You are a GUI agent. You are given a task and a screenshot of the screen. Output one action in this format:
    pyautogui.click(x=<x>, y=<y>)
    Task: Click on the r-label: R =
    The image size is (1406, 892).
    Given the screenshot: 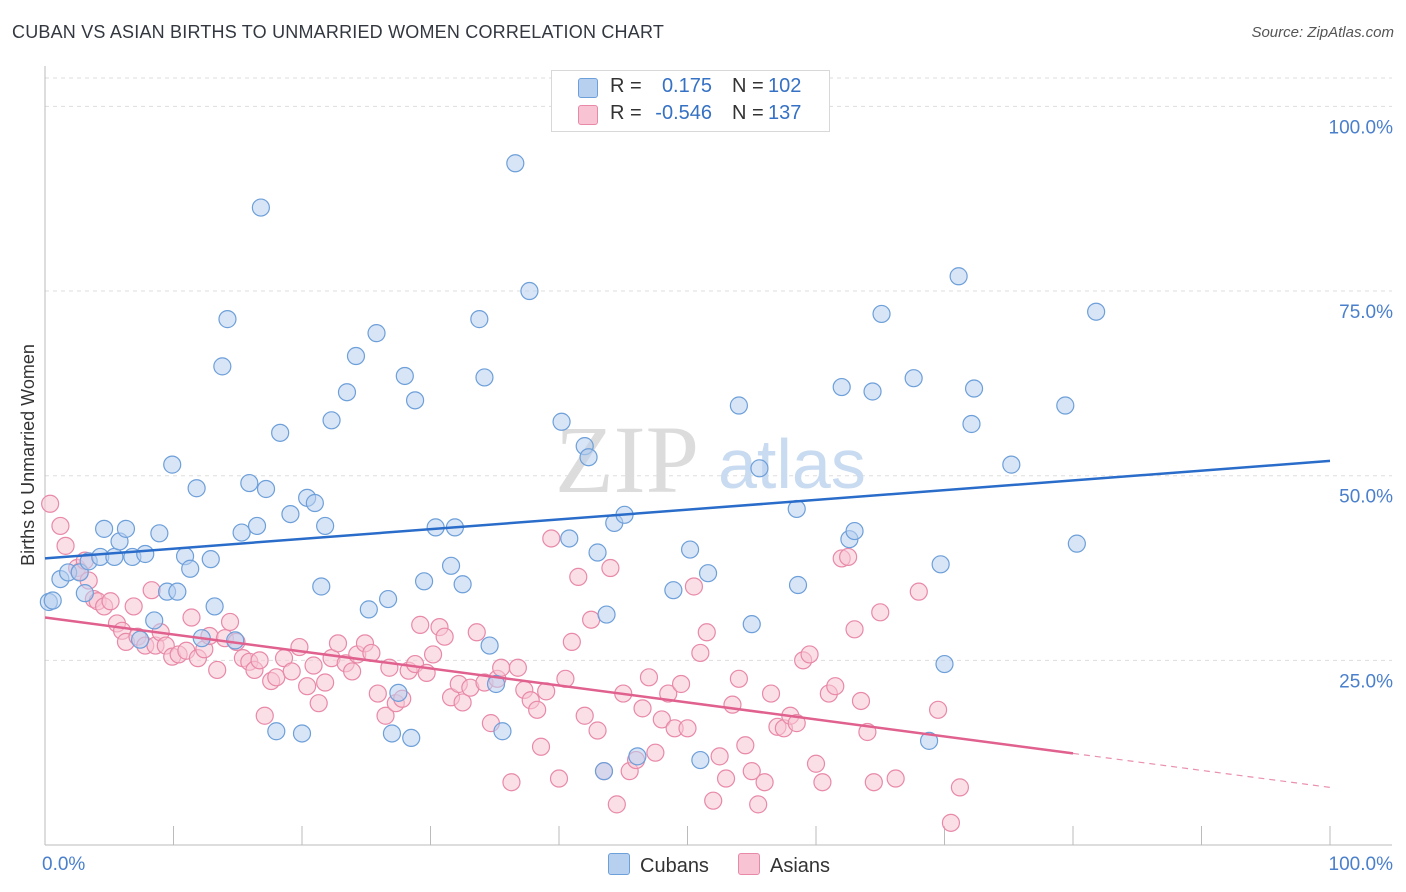 What is the action you would take?
    pyautogui.click(x=626, y=86)
    